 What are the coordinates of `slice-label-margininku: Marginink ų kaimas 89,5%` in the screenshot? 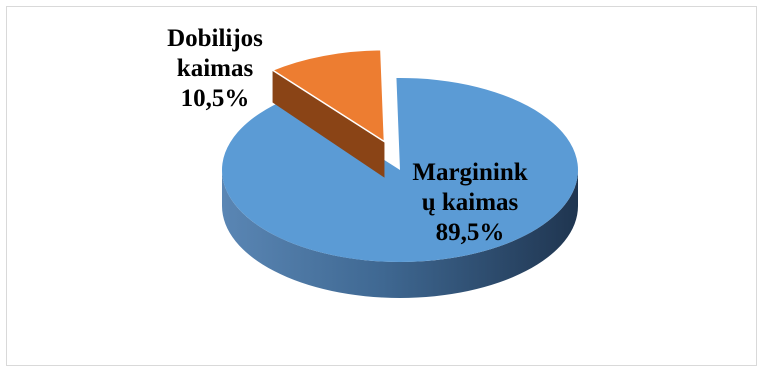 It's located at (470, 203).